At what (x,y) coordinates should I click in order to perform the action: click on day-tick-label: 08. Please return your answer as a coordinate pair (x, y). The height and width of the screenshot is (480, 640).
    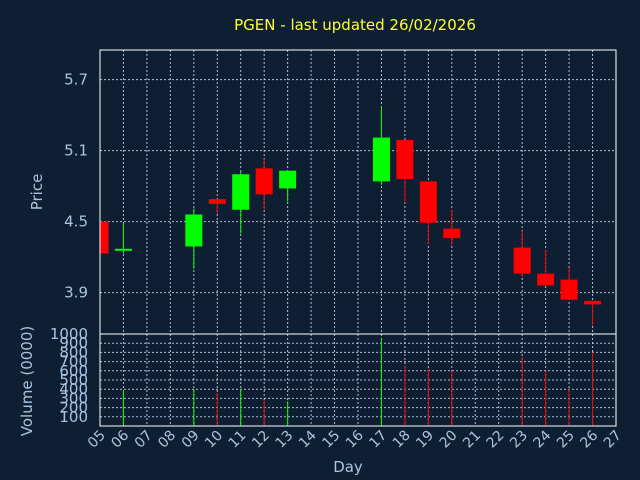
    Looking at the image, I should click on (167, 440).